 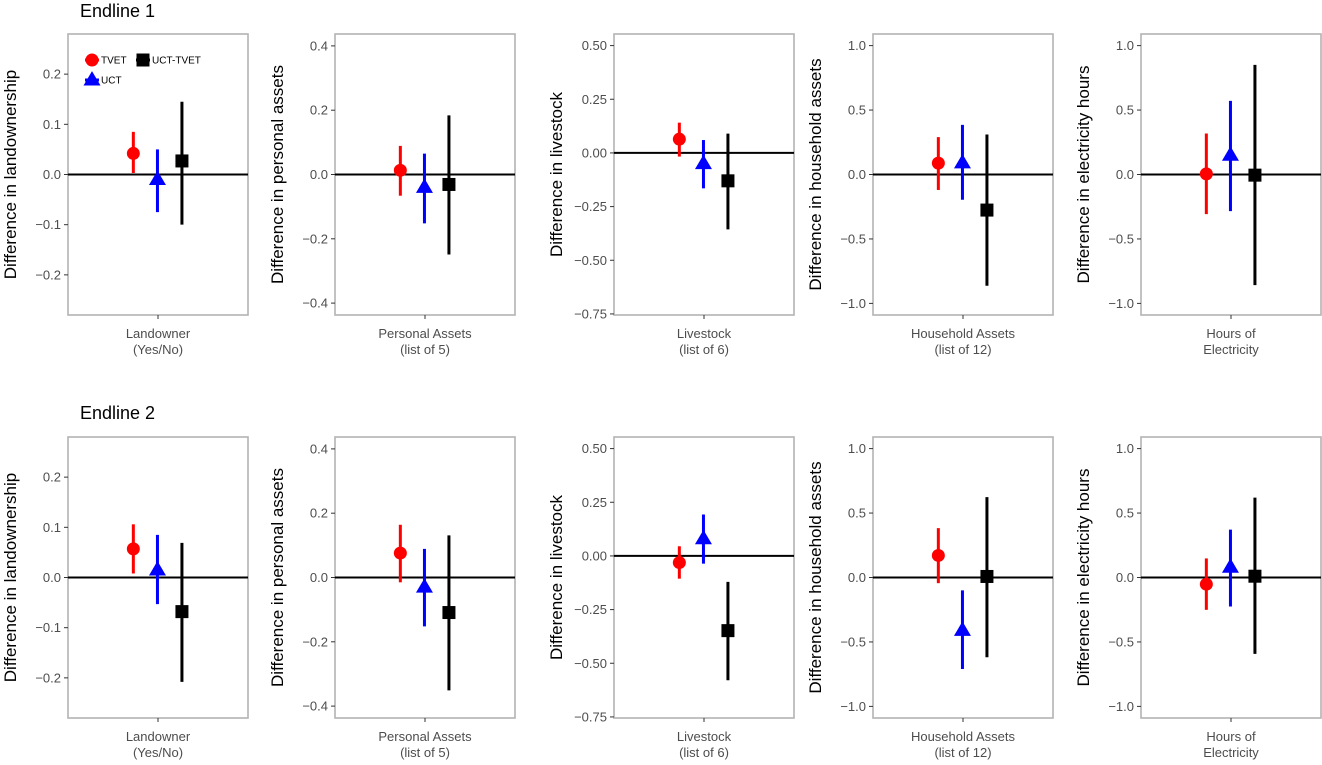 I want to click on row-title: Endline 1, so click(x=117, y=11).